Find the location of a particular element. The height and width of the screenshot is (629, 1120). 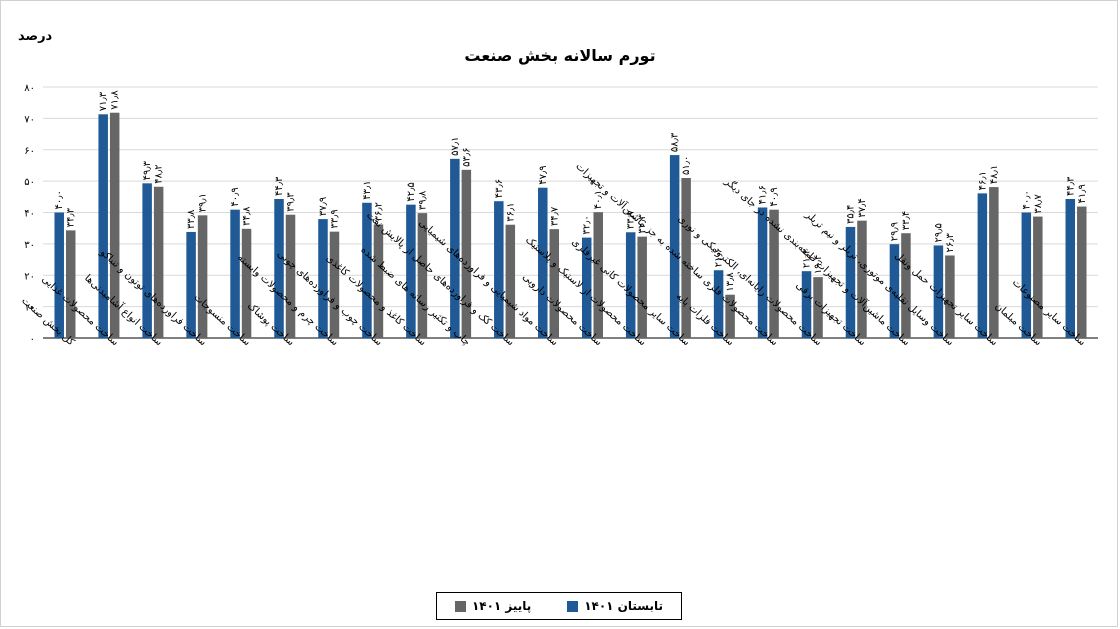

data-label: ۴۰٫۱ is located at coordinates (598, 199).